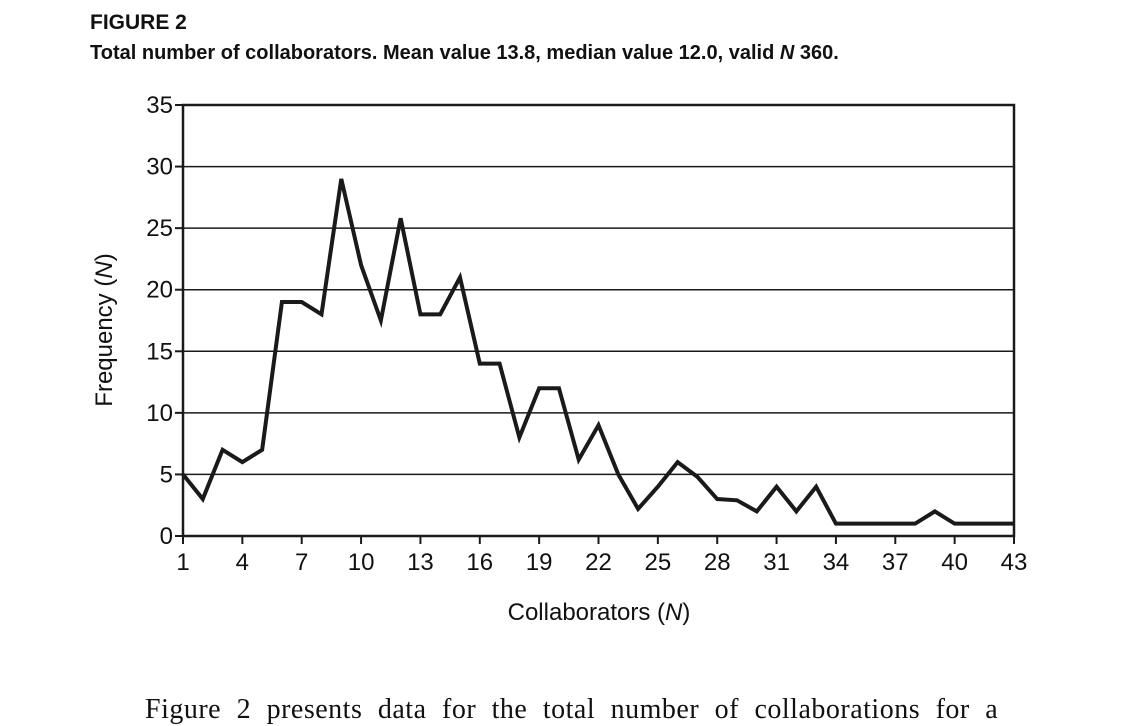  I want to click on y-axis-ticks: 0 5 10 15 20 25 30 35, so click(164, 321).